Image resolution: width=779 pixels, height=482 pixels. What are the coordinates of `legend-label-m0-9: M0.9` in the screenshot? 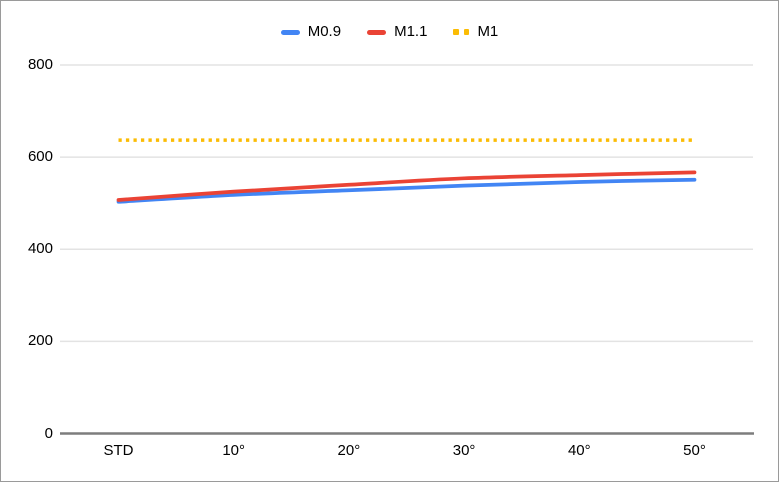 It's located at (324, 31).